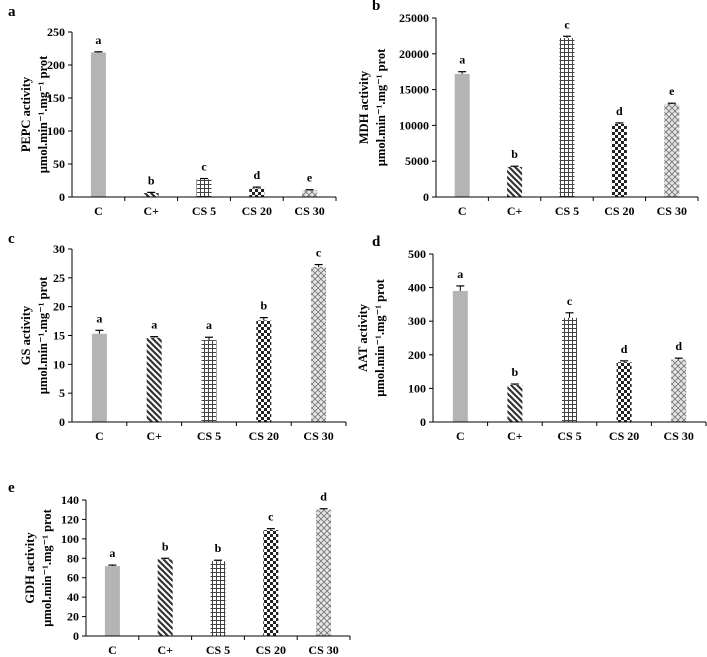 The image size is (707, 657). What do you see at coordinates (414, 18) in the screenshot?
I see `y-tick-label: 25000` at bounding box center [414, 18].